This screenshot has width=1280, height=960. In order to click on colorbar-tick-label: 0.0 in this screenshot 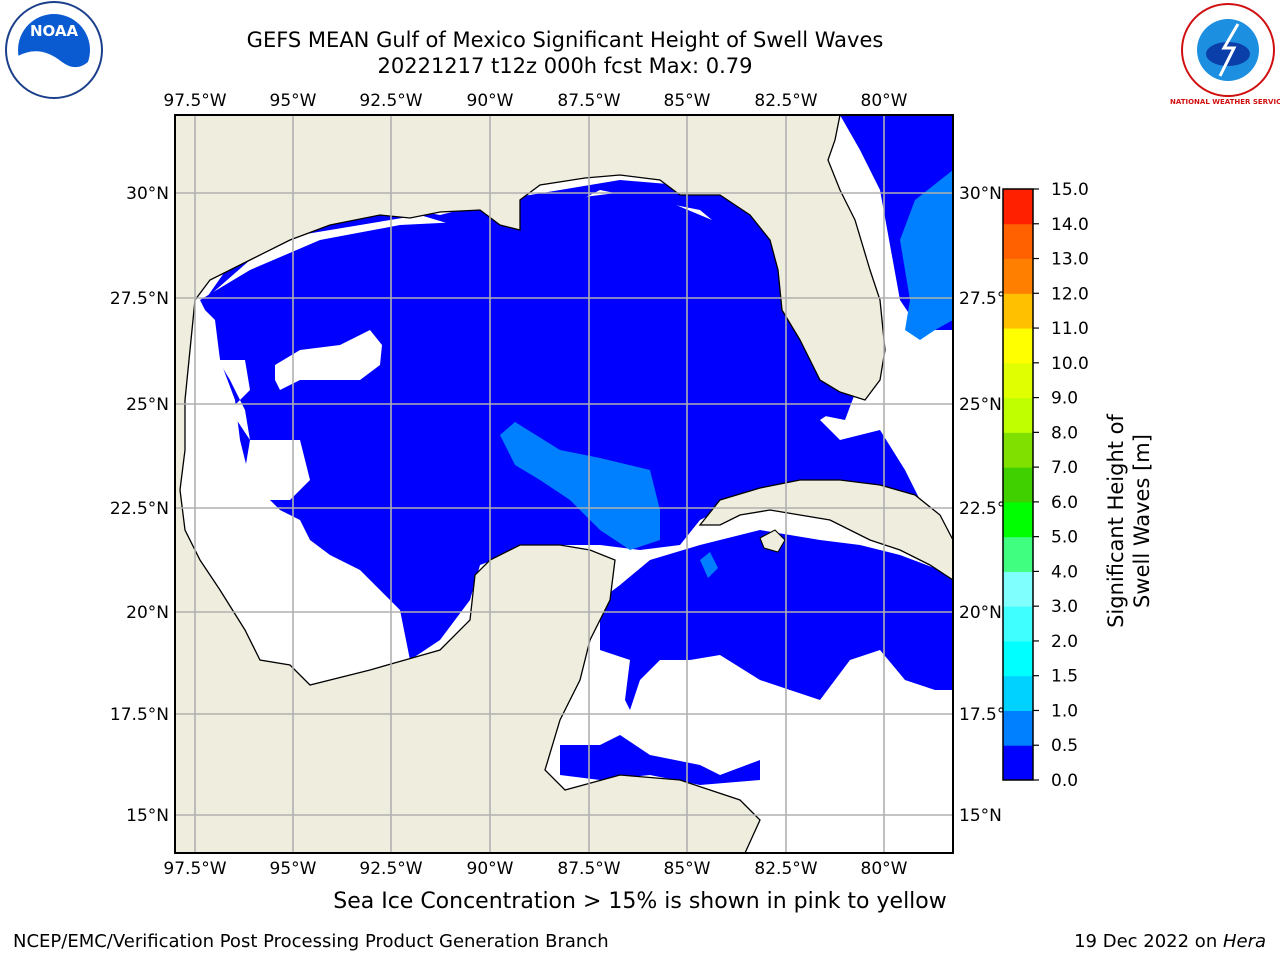, I will do `click(1064, 781)`.